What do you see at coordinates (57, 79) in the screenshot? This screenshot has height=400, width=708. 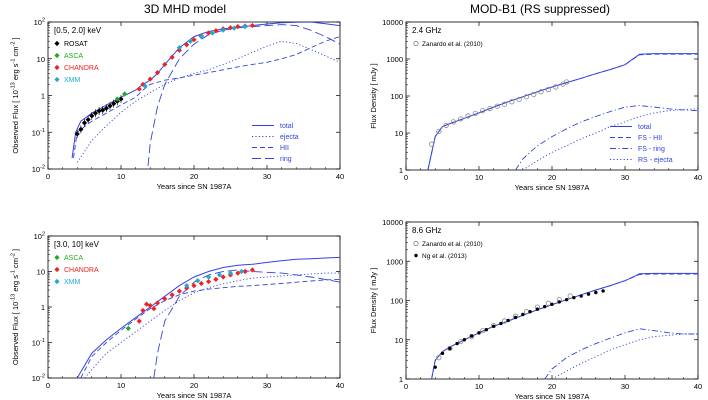 I see `xray-soft-legend-xmm-marker` at bounding box center [57, 79].